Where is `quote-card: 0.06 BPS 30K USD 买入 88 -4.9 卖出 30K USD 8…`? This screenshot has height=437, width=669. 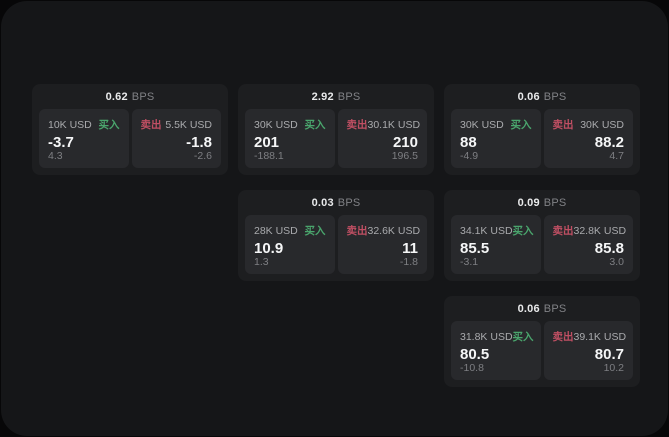 quote-card: 0.06 BPS 30K USD 买入 88 -4.9 卖出 30K USD 8… is located at coordinates (542, 129).